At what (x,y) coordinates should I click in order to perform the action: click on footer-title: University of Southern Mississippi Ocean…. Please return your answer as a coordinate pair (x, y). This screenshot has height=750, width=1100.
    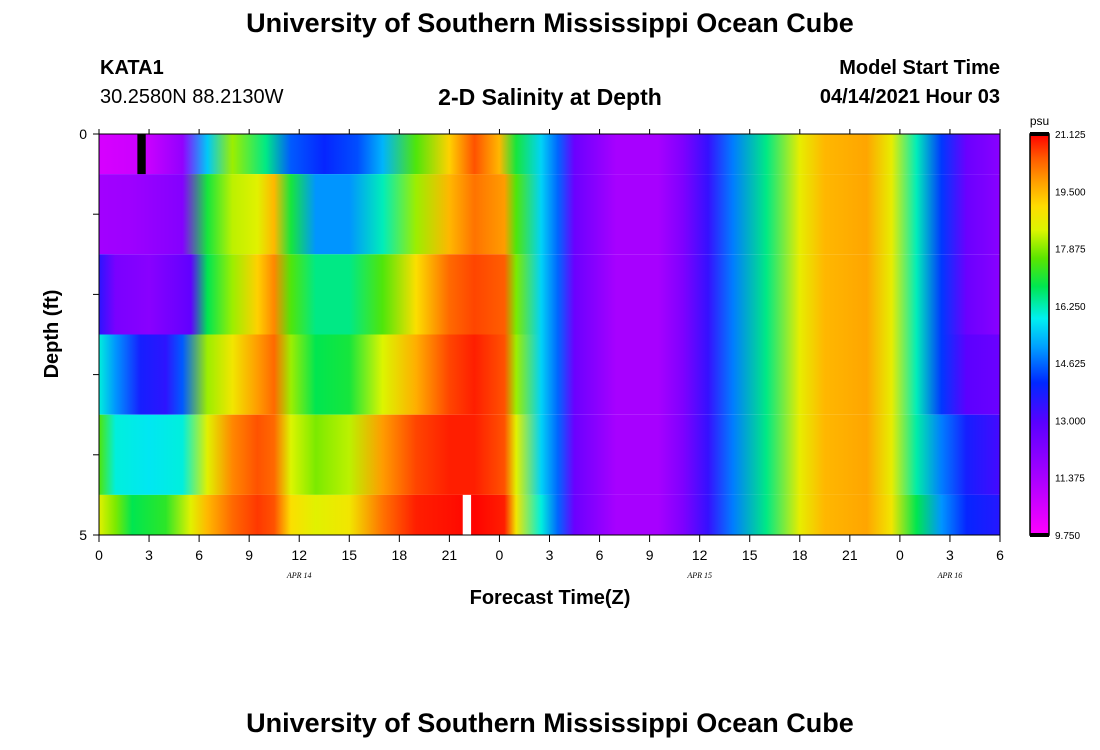
    Looking at the image, I should click on (550, 723).